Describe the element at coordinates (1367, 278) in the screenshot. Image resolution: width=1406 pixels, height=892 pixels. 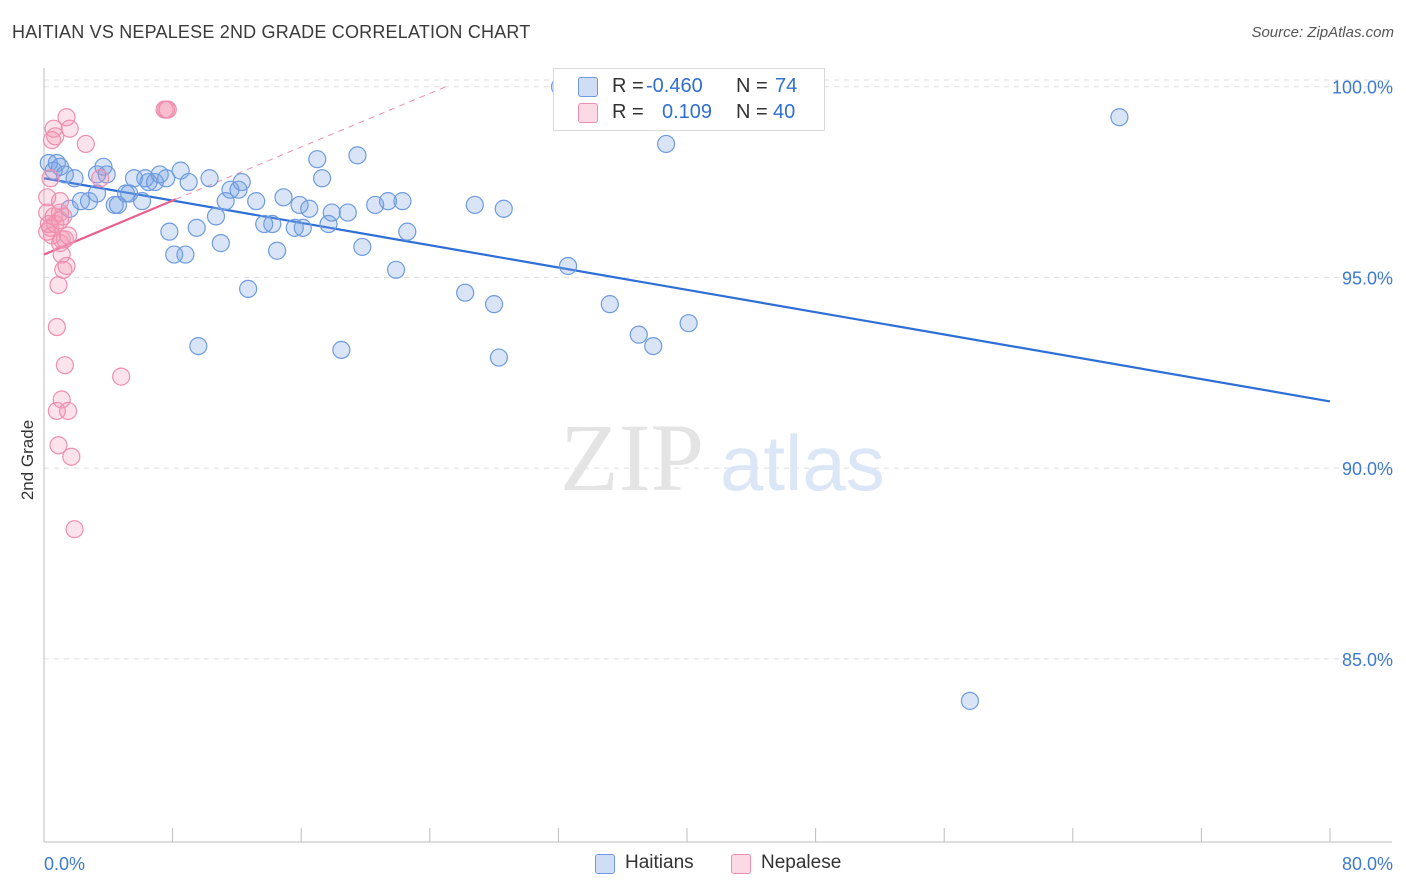
I see `y-tick-label: 95.0%` at that location.